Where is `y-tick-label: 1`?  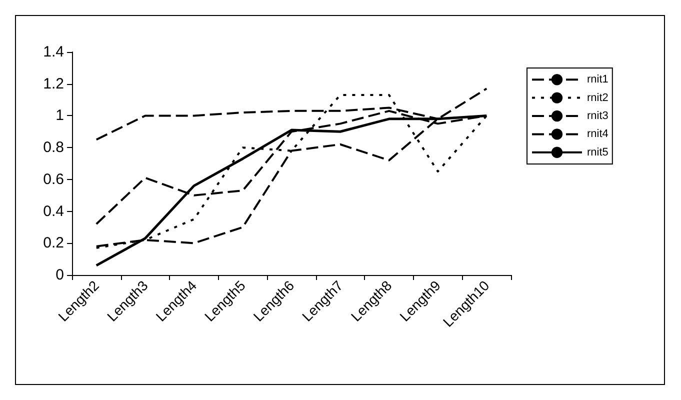
y-tick-label: 1 is located at coordinates (60, 115).